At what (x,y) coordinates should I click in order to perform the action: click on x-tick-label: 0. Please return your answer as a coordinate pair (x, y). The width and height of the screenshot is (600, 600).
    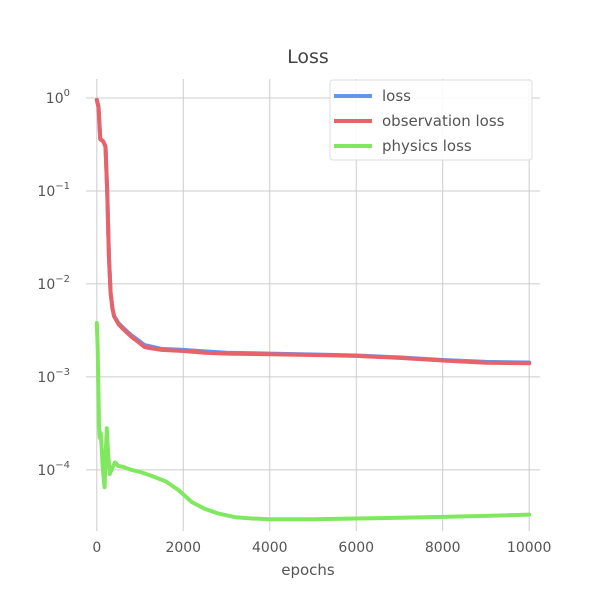
    Looking at the image, I should click on (96, 548).